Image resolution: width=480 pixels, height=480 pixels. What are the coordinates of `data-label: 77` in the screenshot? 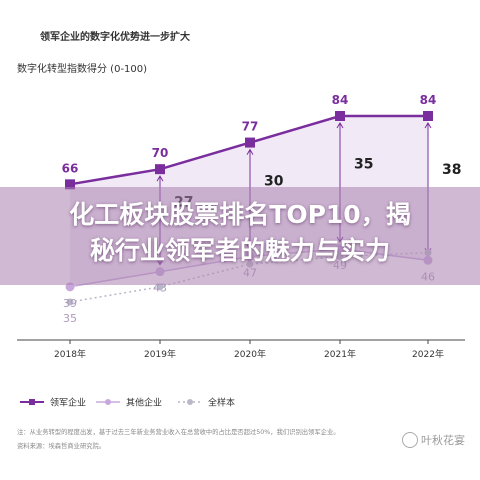 It's located at (250, 127).